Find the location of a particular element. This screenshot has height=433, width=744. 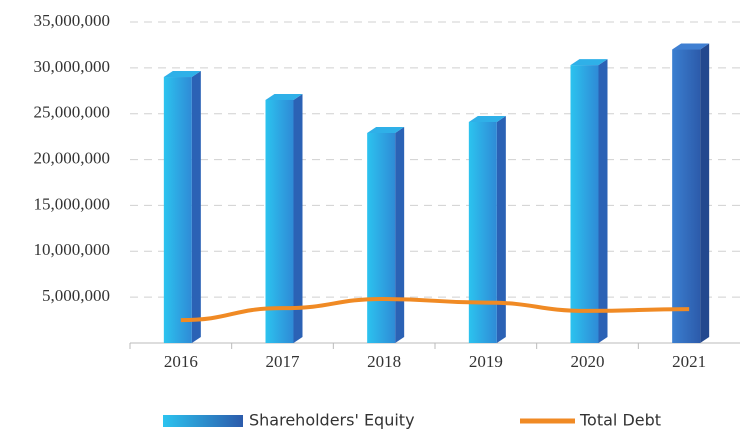

x-tick-label: 2016 is located at coordinates (181, 361).